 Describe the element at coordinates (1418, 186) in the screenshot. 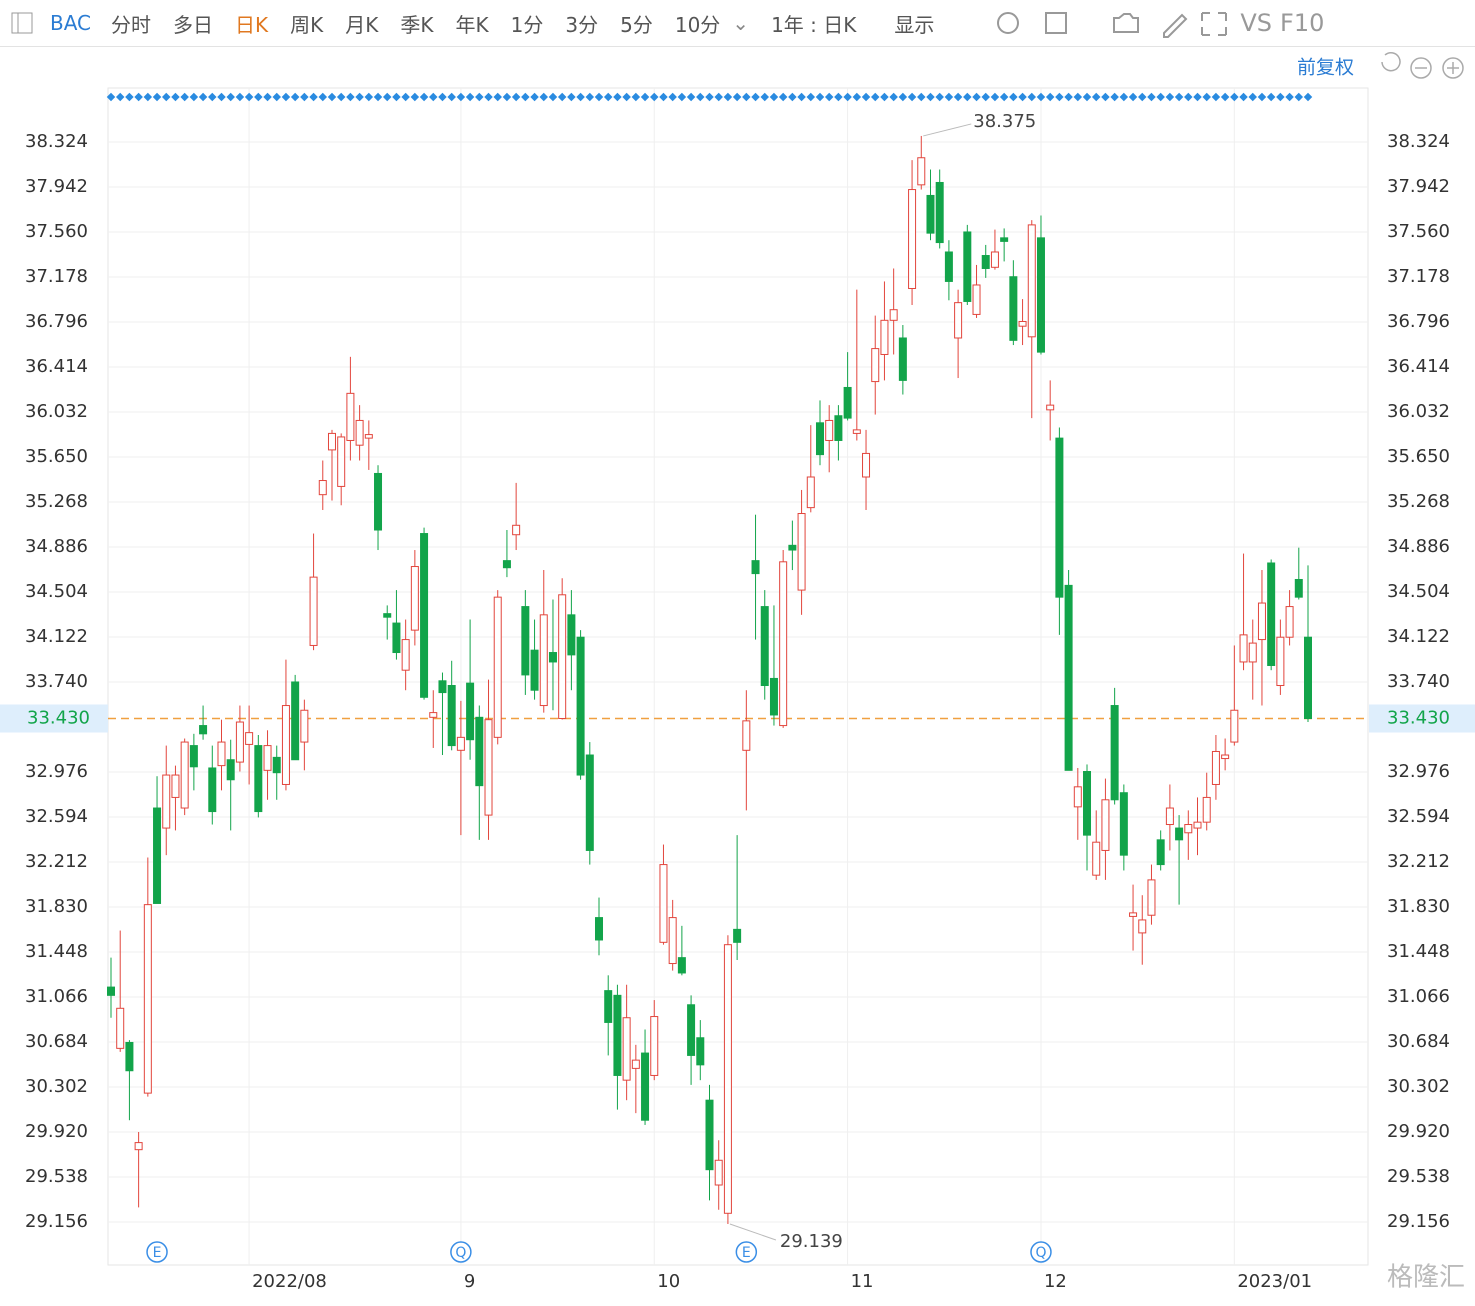

I see `y2-tick-label: 37.942` at that location.